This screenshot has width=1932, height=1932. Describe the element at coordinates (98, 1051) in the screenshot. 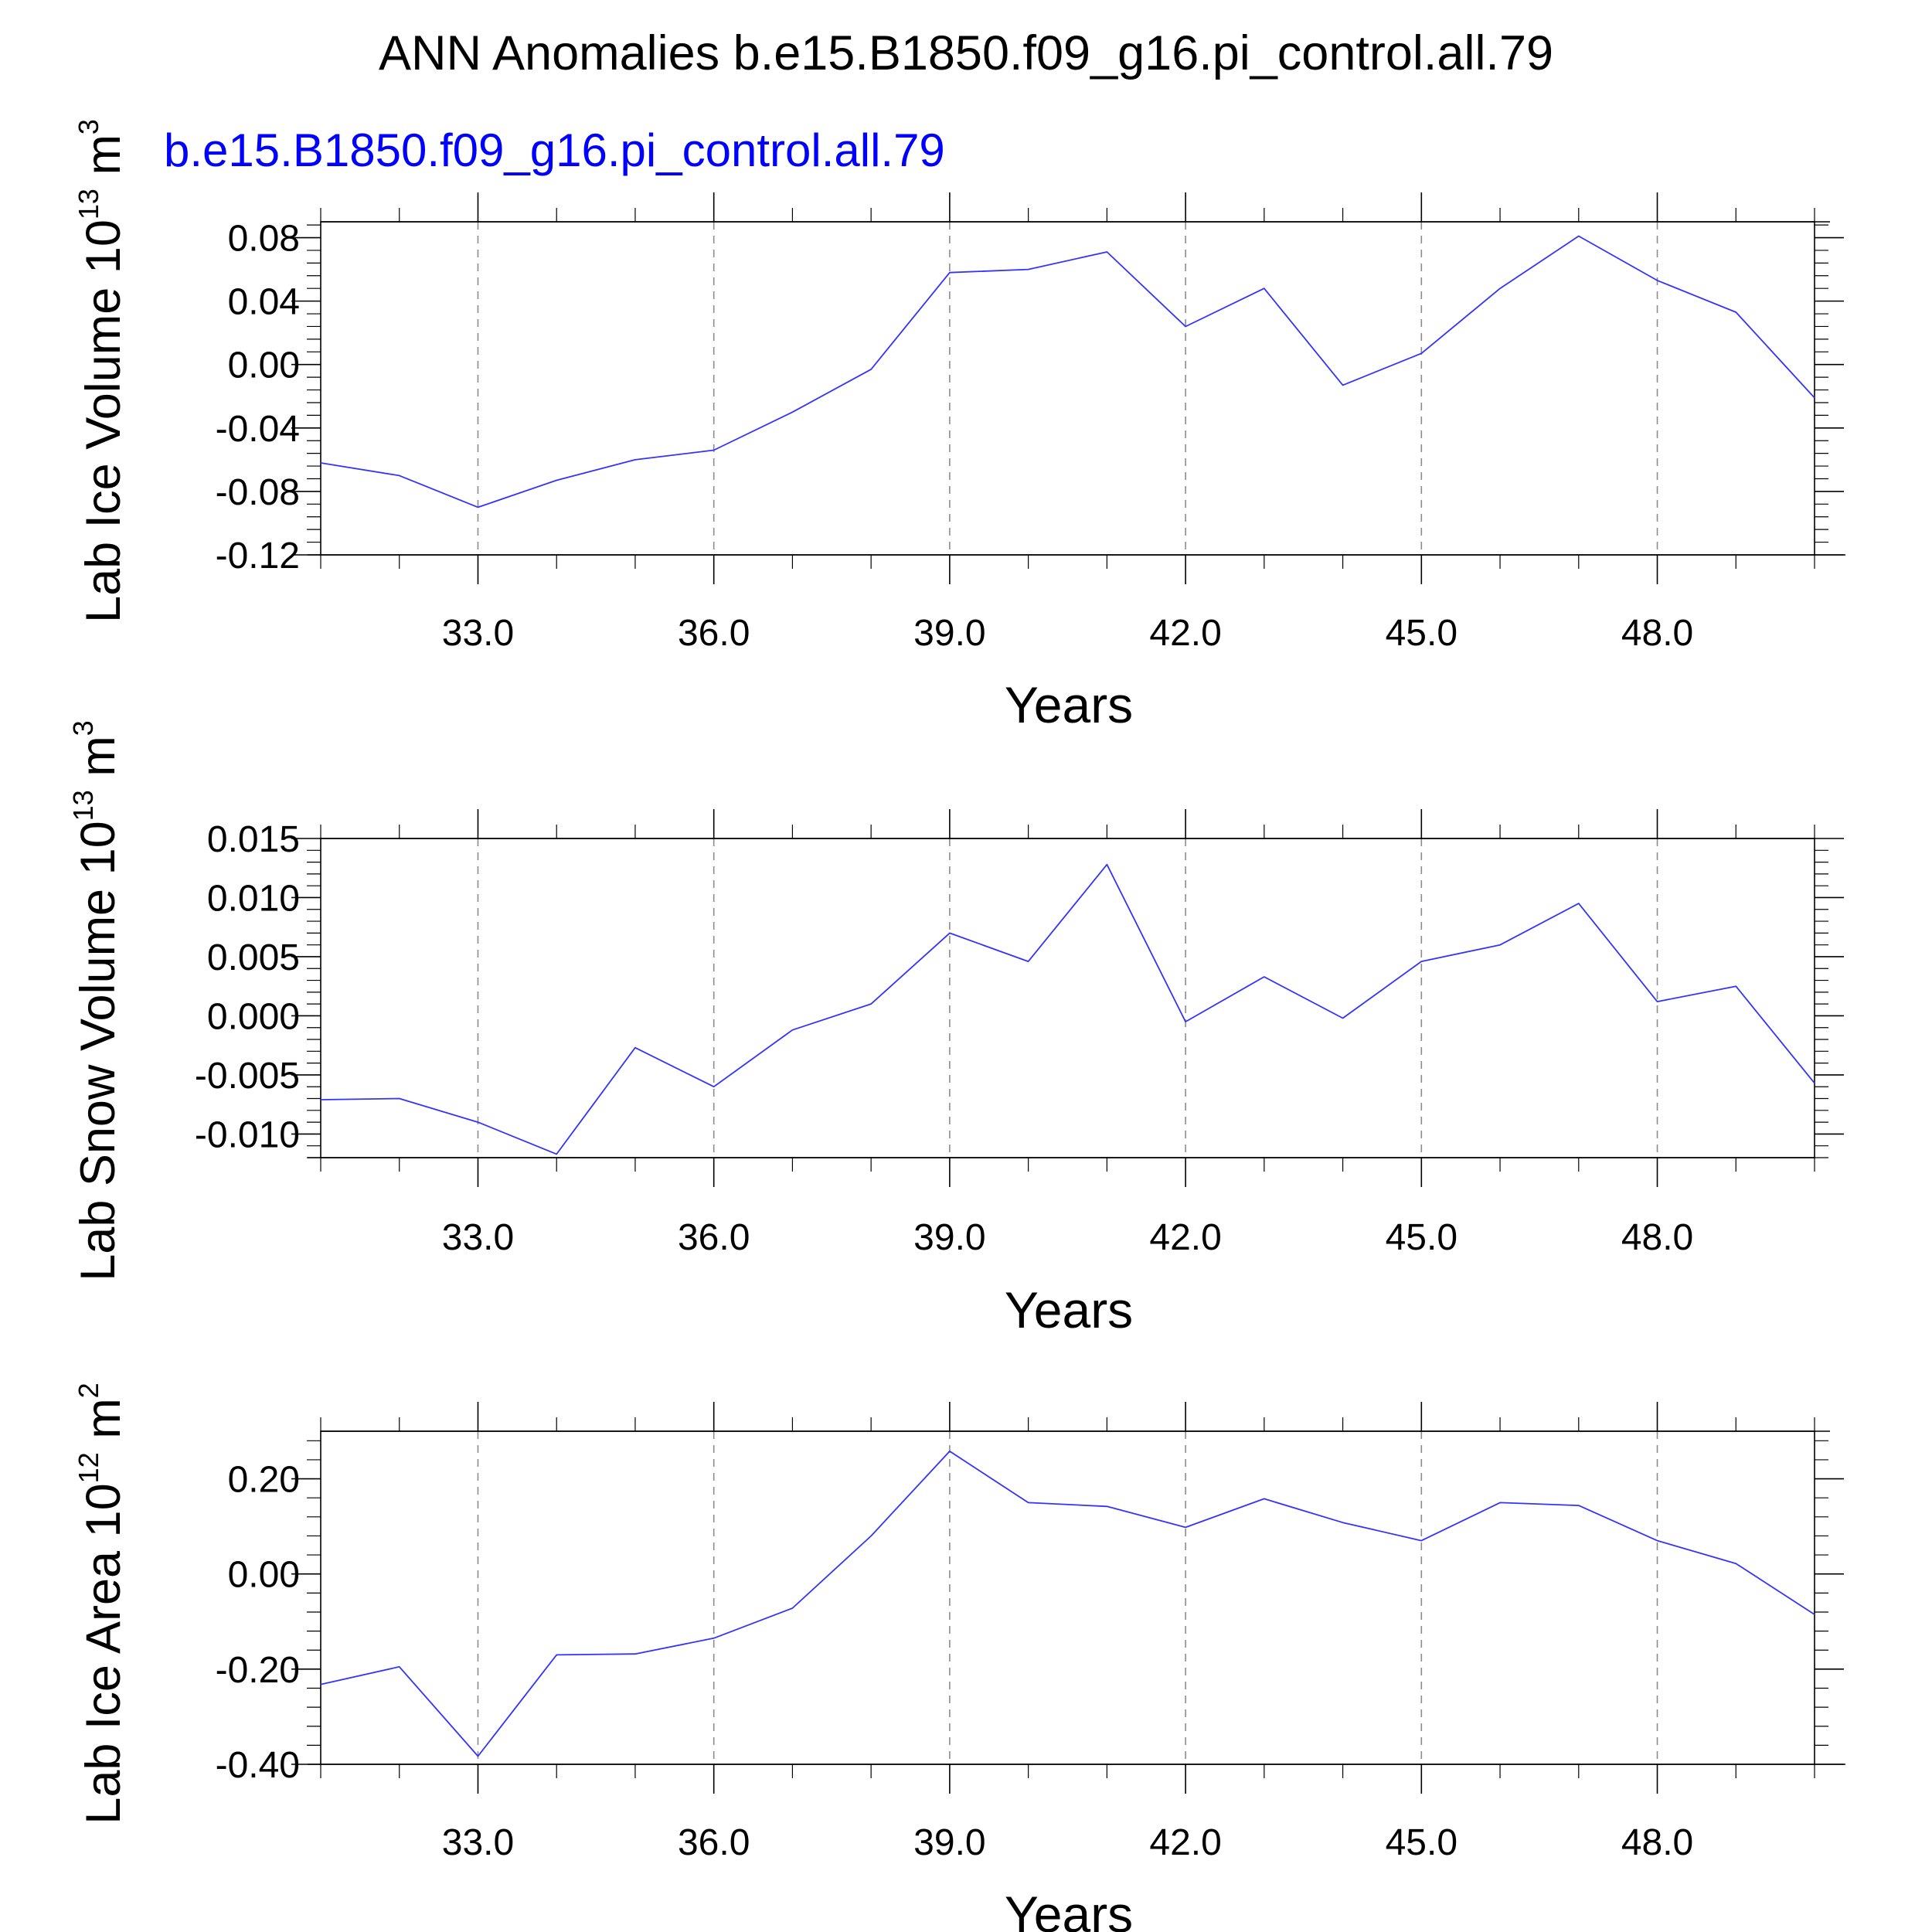

I see `y-axis-title-part: Lab Snow Volume 10` at that location.